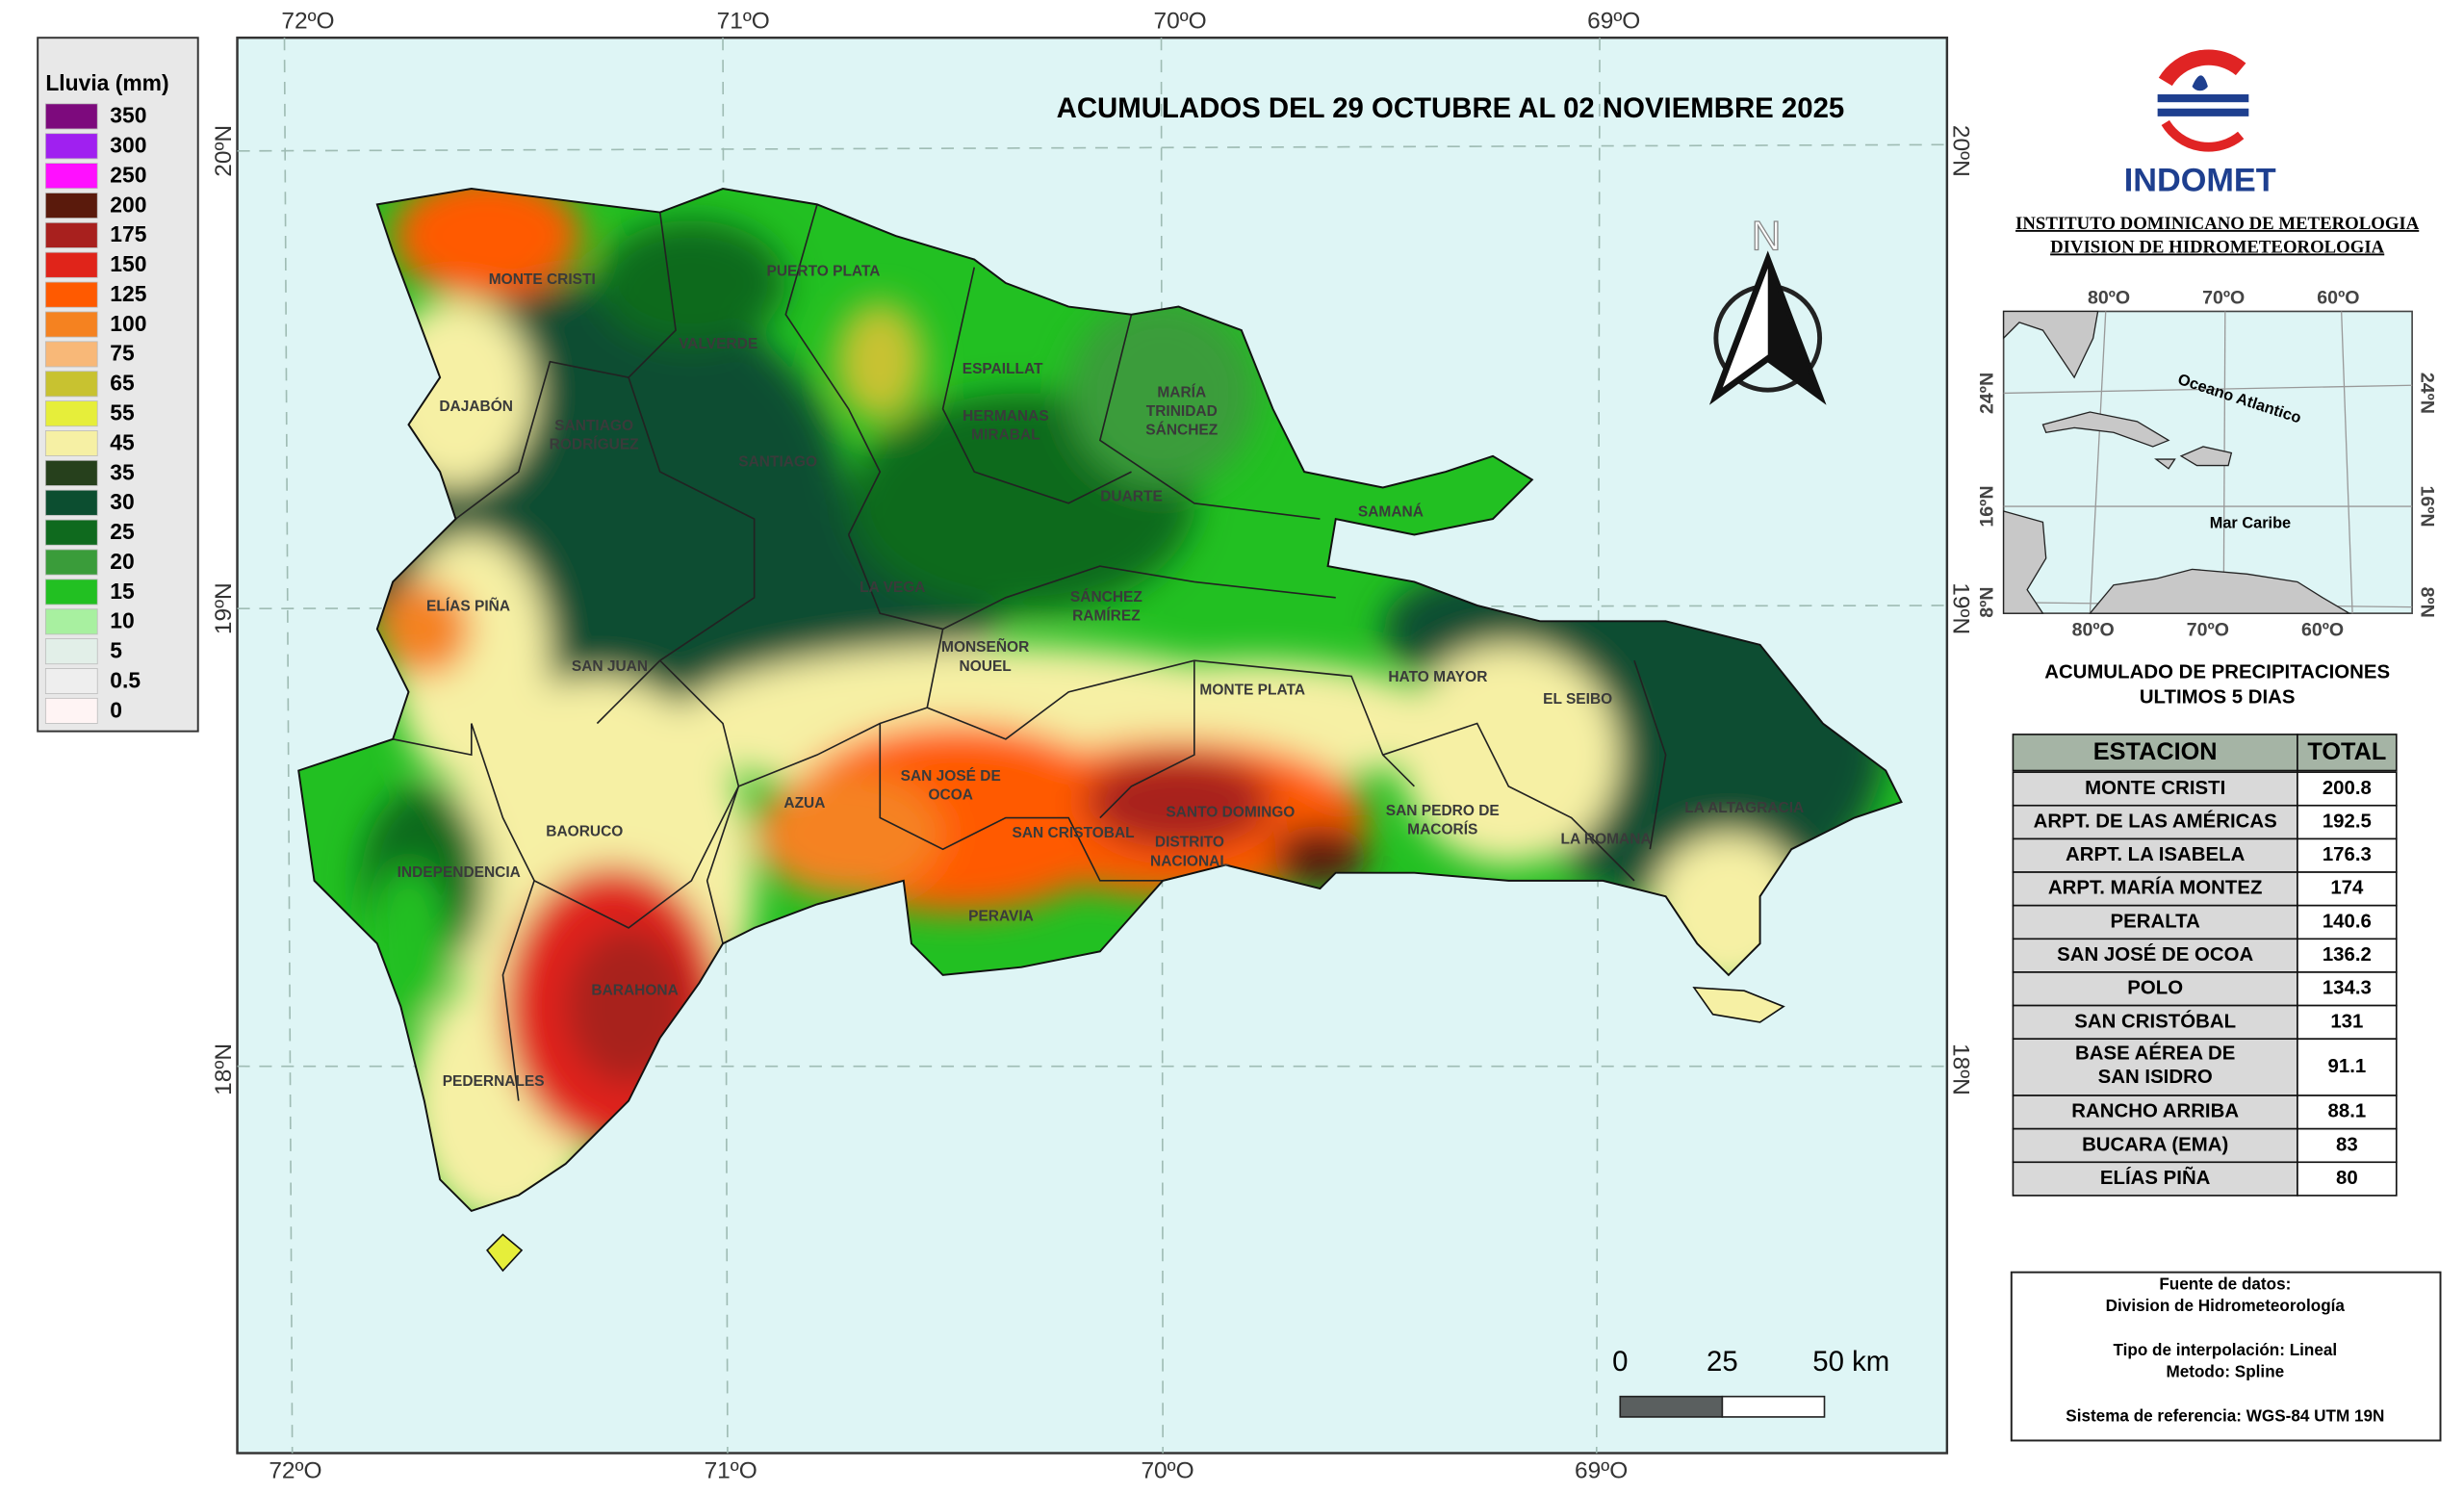 This screenshot has width=2464, height=1494. Describe the element at coordinates (2346, 1022) in the screenshot. I see `station-total: 131` at that location.